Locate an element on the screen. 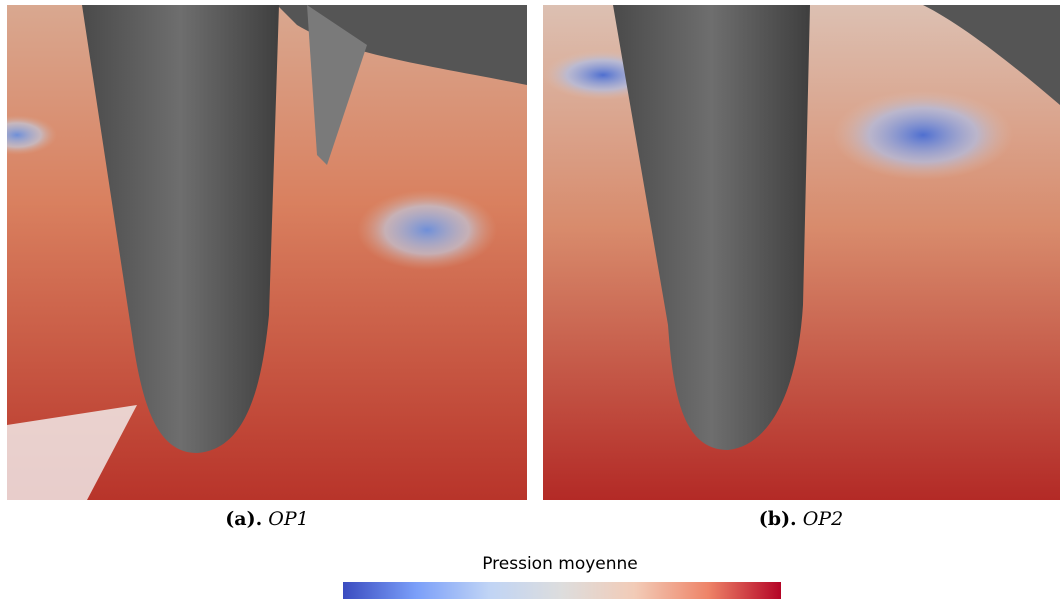 This screenshot has height=600, width=1060. caption-name: OP2 is located at coordinates (823, 519).